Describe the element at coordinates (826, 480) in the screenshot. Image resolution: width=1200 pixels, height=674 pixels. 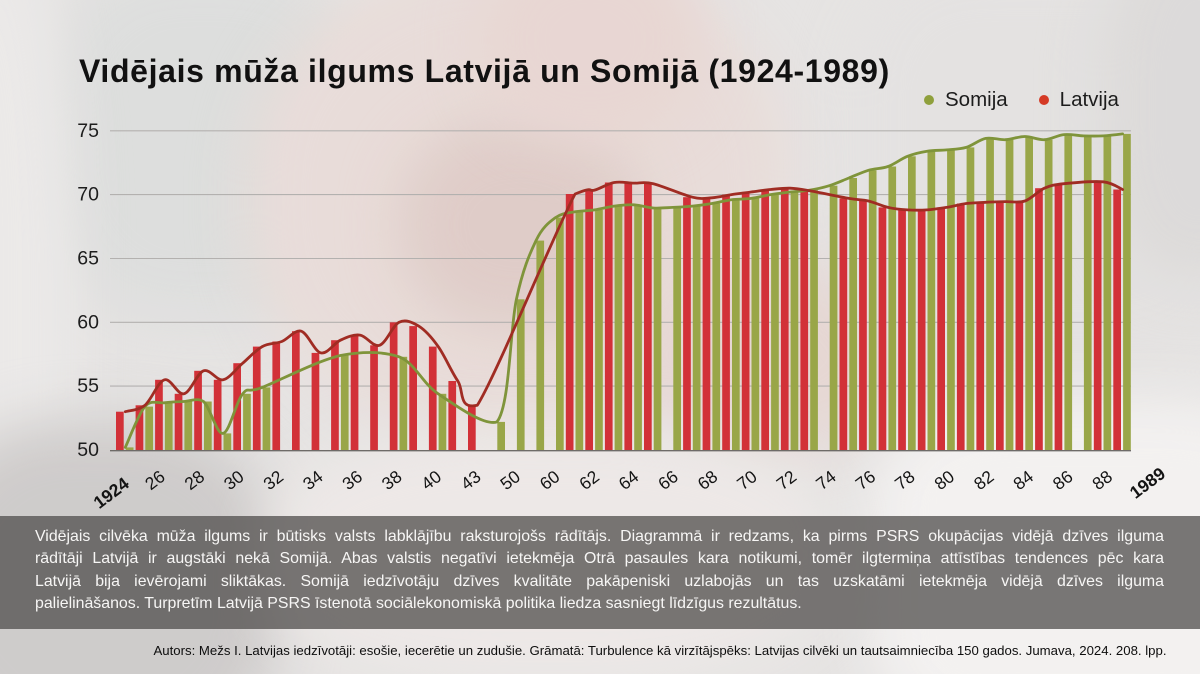
I see `svg-text: 74` at that location.